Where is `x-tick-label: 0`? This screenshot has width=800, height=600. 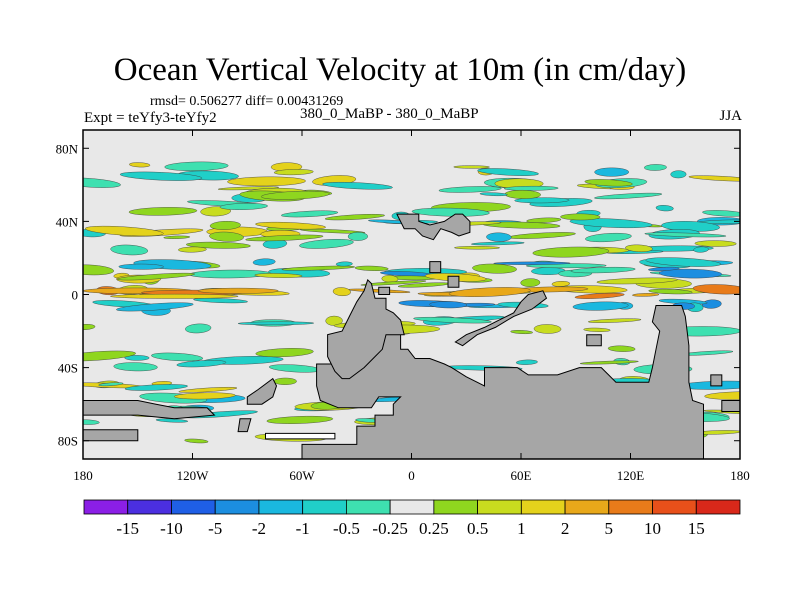
x-tick-label: 0 is located at coordinates (411, 475).